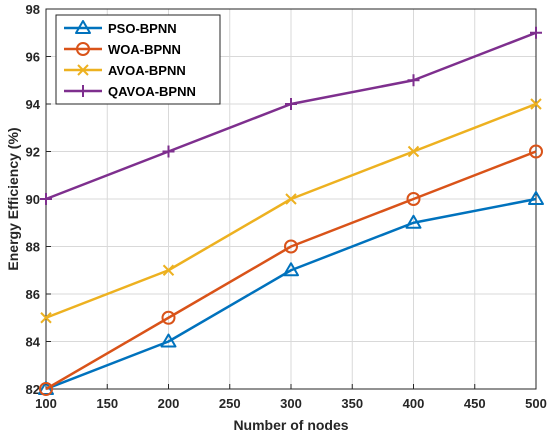 The height and width of the screenshot is (437, 550). What do you see at coordinates (33, 389) in the screenshot?
I see `y-tick-label: 82` at bounding box center [33, 389].